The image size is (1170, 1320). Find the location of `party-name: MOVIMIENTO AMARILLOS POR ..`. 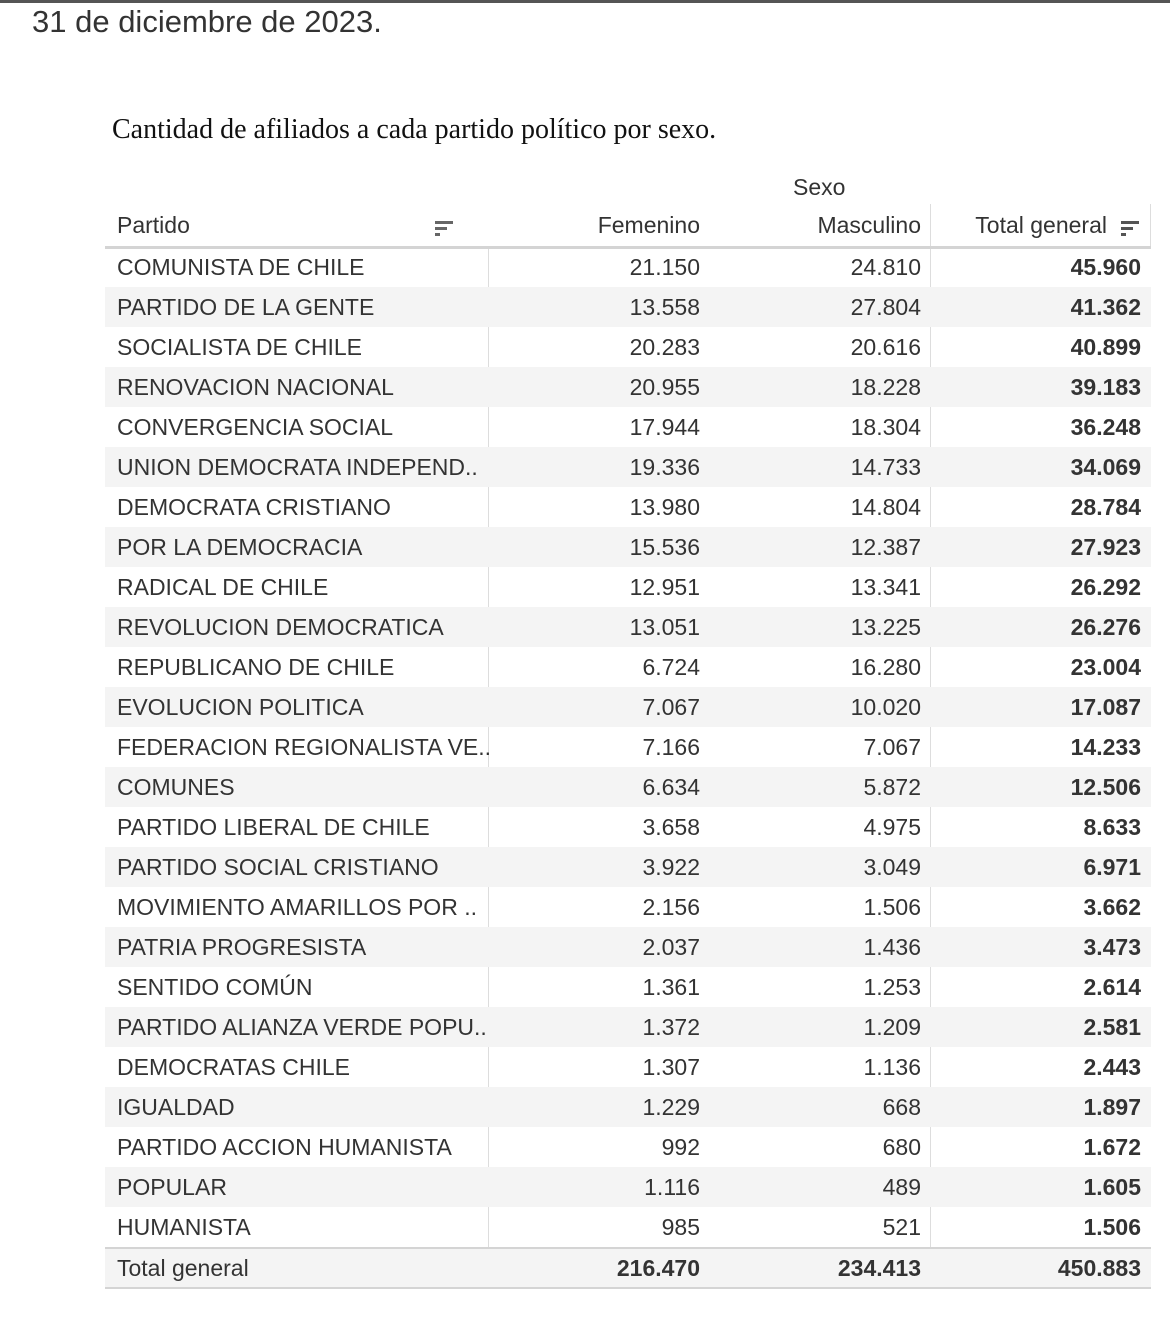

party-name: MOVIMIENTO AMARILLOS POR .. is located at coordinates (297, 907).